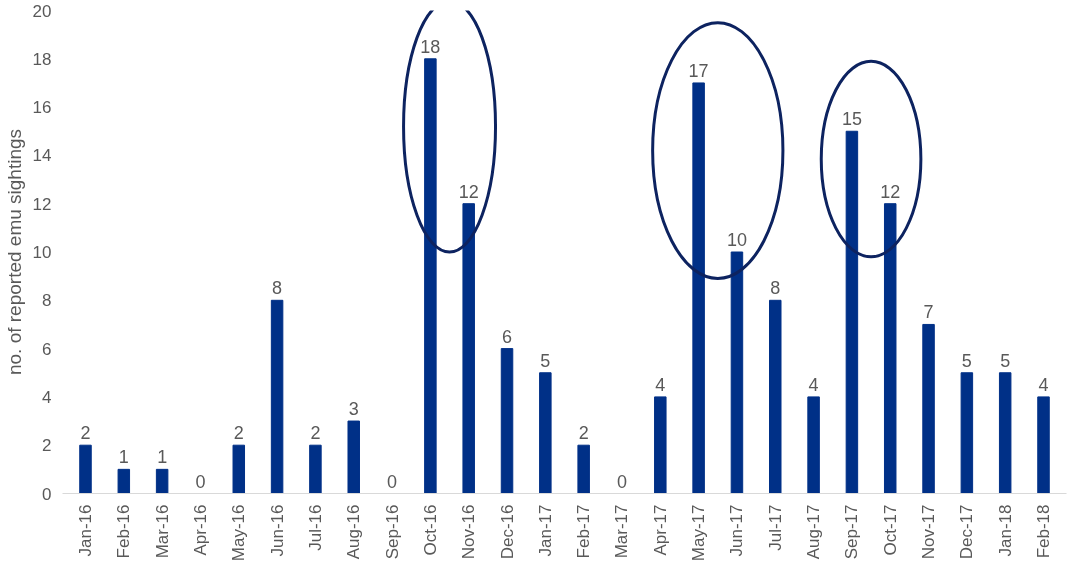  What do you see at coordinates (852, 532) in the screenshot?
I see `x-tick-label: Sep-17` at bounding box center [852, 532].